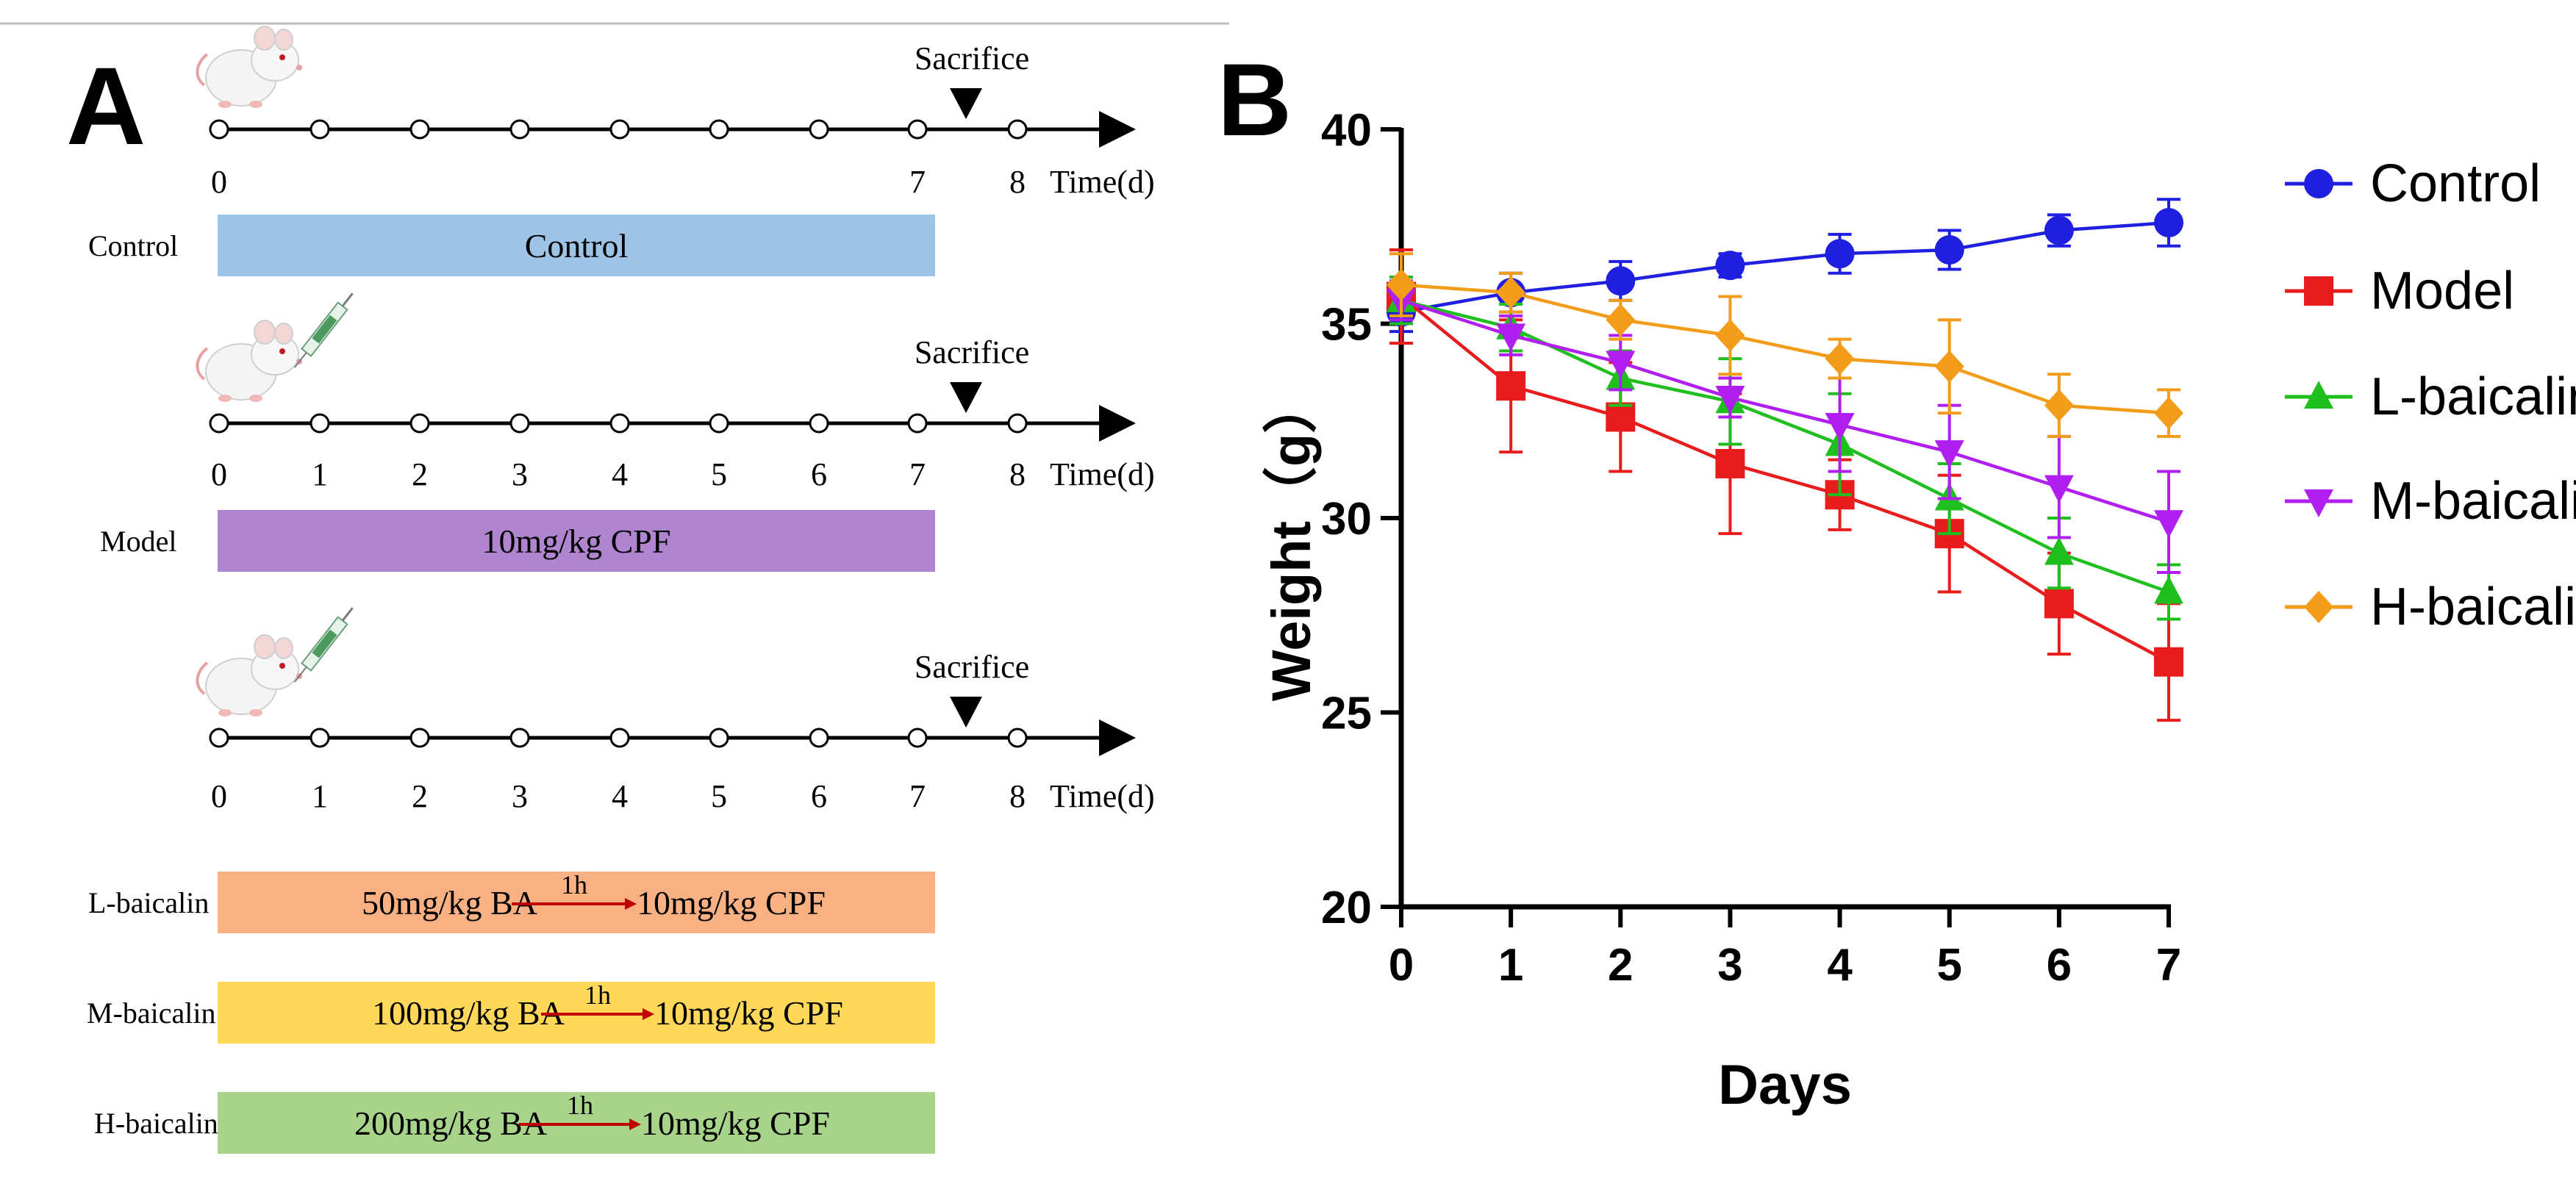 This screenshot has height=1178, width=2576. Describe the element at coordinates (106, 106) in the screenshot. I see `panel-a-label: A` at that location.